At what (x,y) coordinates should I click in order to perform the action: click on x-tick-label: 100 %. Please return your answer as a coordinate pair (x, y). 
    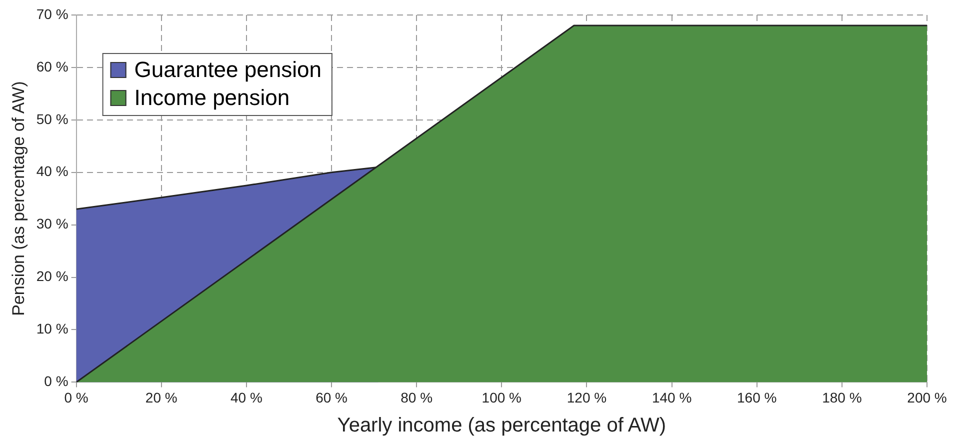
    Looking at the image, I should click on (502, 397).